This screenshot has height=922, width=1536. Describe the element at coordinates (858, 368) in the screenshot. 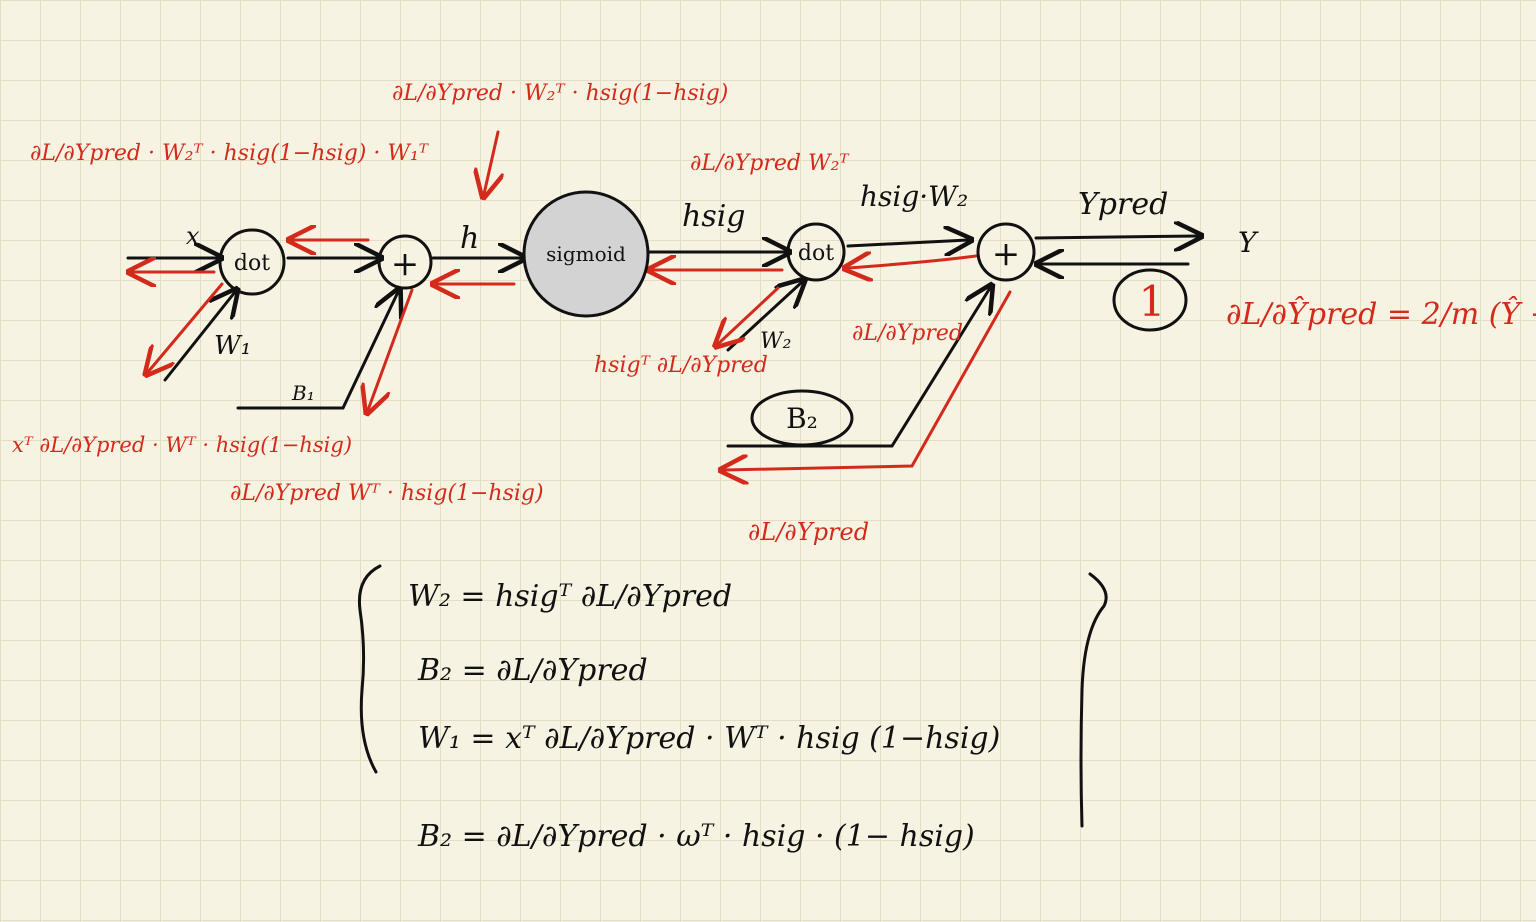

I see `edge-b2-to-plus2` at that location.